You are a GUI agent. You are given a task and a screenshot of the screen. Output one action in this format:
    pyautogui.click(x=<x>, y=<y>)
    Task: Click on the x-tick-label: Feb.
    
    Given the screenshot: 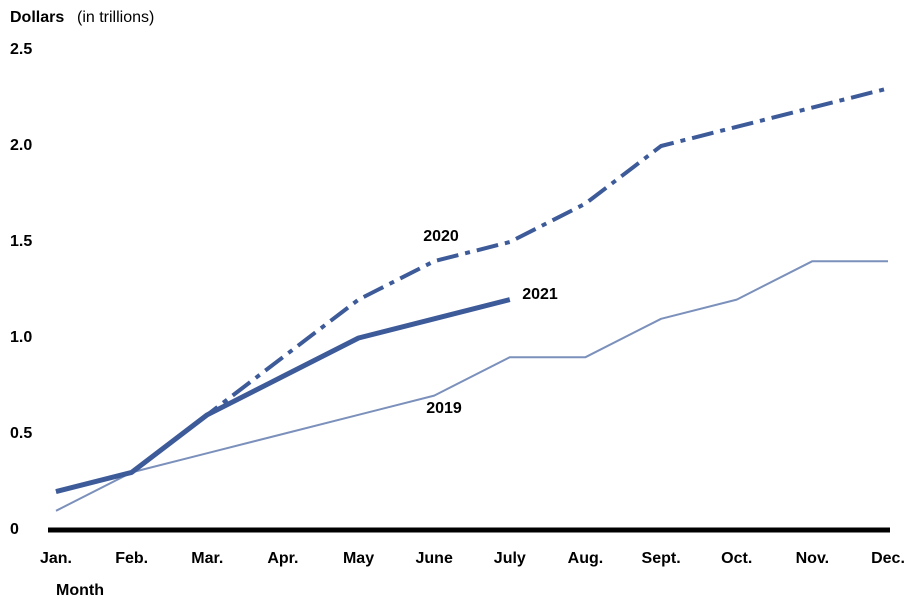 What is the action you would take?
    pyautogui.click(x=131, y=558)
    